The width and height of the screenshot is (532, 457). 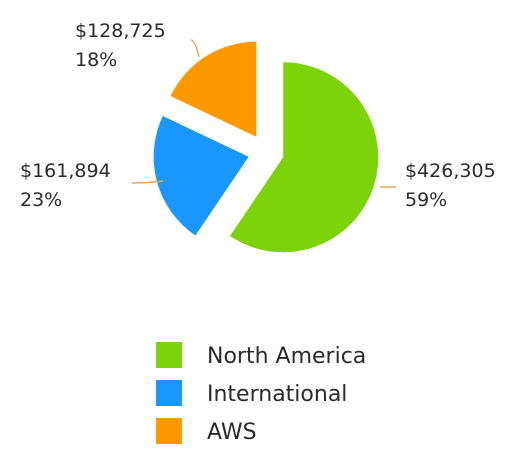 I want to click on data-label-percent-international: 23%, so click(x=41, y=200).